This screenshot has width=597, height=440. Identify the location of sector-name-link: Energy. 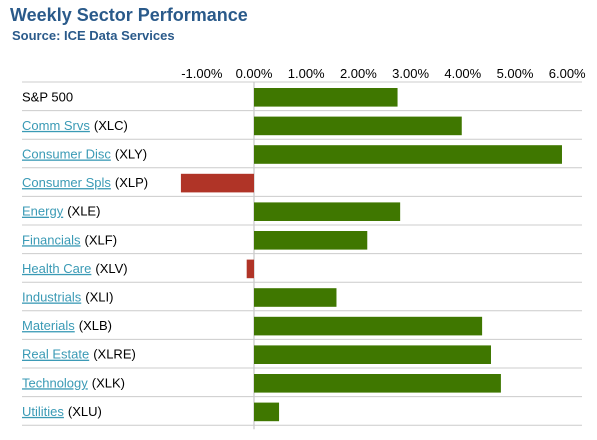
(43, 211).